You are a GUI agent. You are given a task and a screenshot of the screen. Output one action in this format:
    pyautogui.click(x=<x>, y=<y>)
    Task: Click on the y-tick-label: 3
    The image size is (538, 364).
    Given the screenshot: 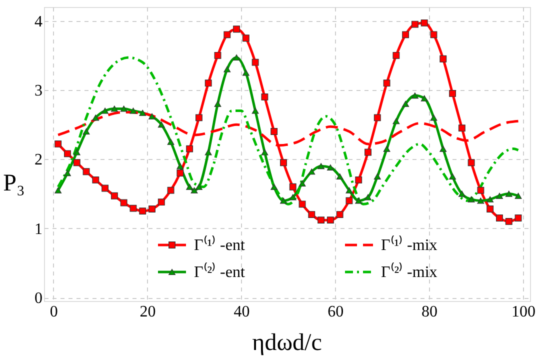 What is the action you would take?
    pyautogui.click(x=38, y=91)
    